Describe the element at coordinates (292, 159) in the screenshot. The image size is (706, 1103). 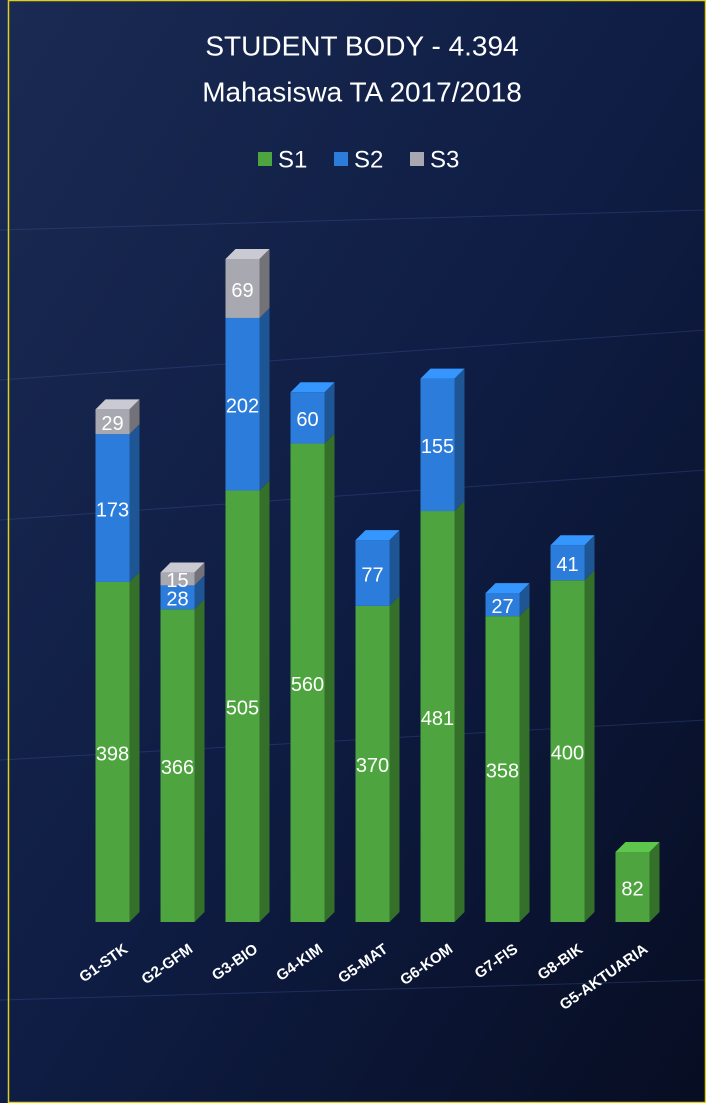
I see `legend-label: S1` at that location.